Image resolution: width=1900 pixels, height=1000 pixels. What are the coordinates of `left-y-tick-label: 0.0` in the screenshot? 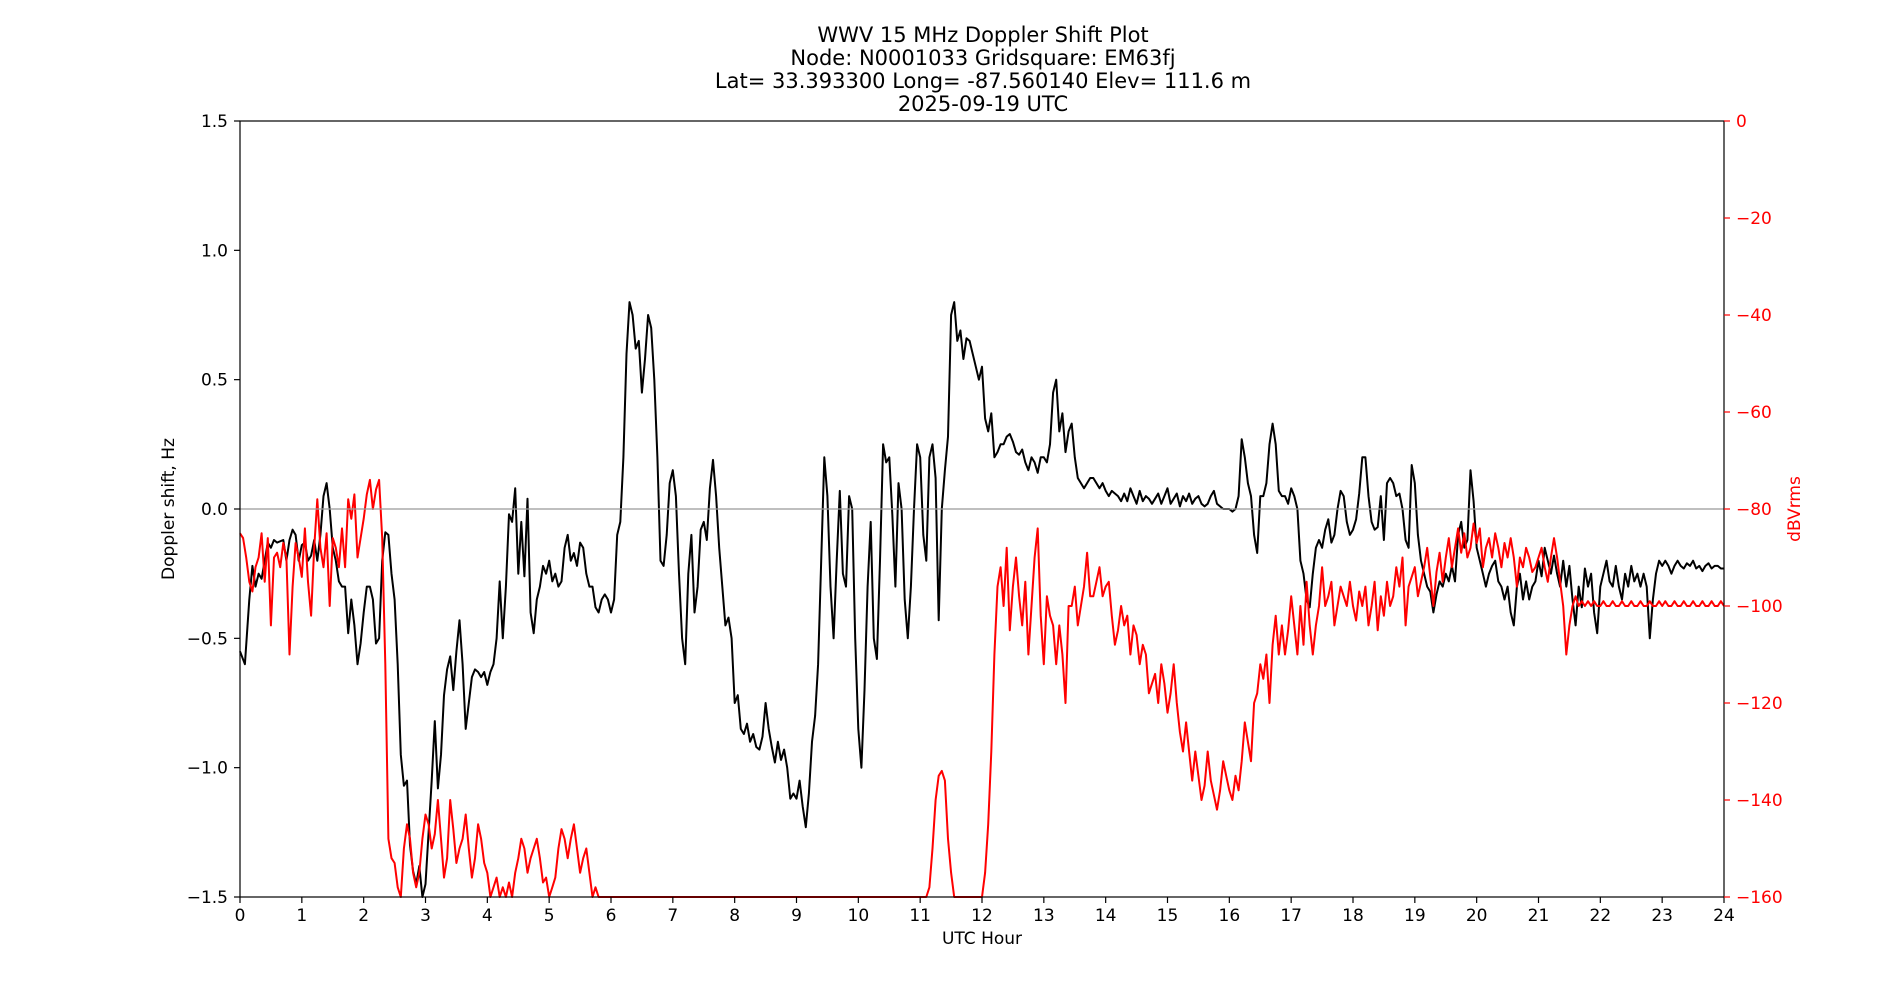 It's located at (214, 510).